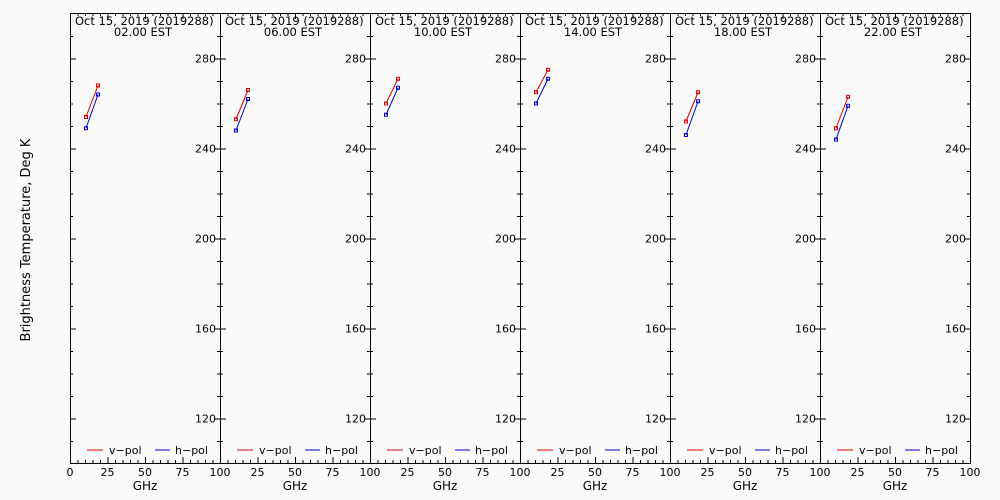 The image size is (1000, 500). I want to click on panel-subtitle: 18.00 EST, so click(743, 32).